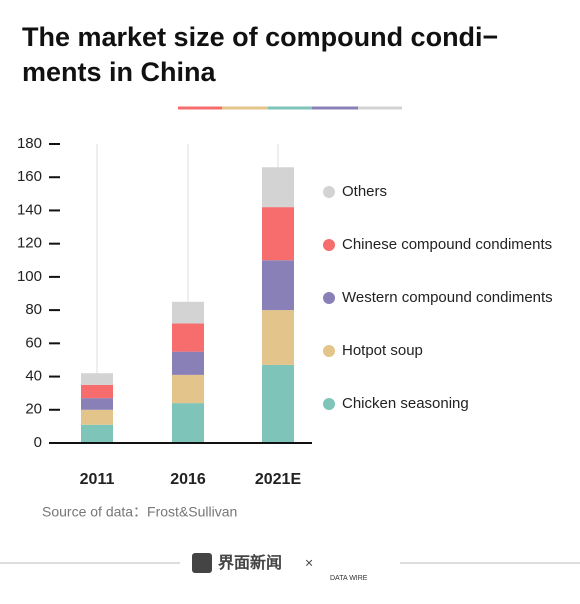 This screenshot has height=604, width=580. I want to click on brand-icon, so click(202, 563).